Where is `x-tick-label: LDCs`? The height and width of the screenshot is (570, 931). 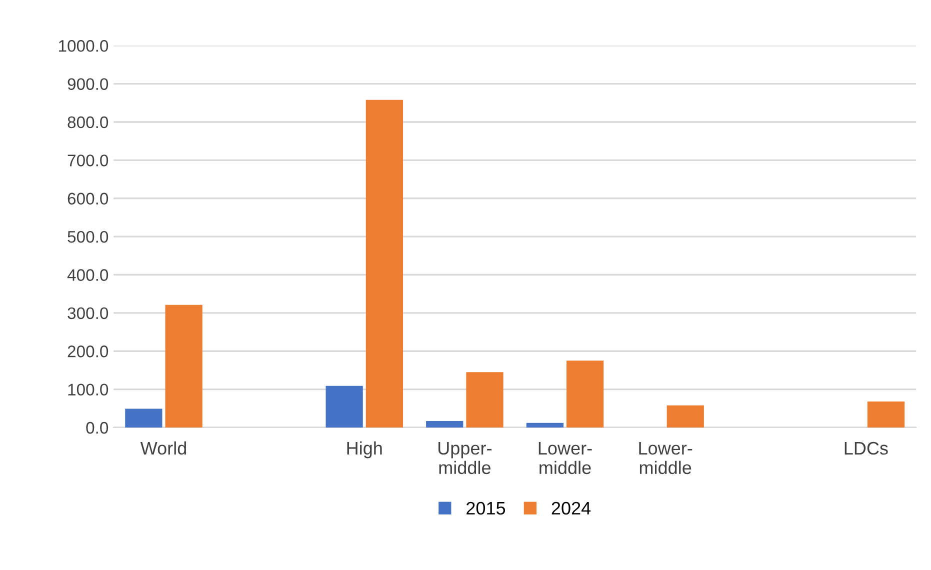 x-tick-label: LDCs is located at coordinates (866, 448).